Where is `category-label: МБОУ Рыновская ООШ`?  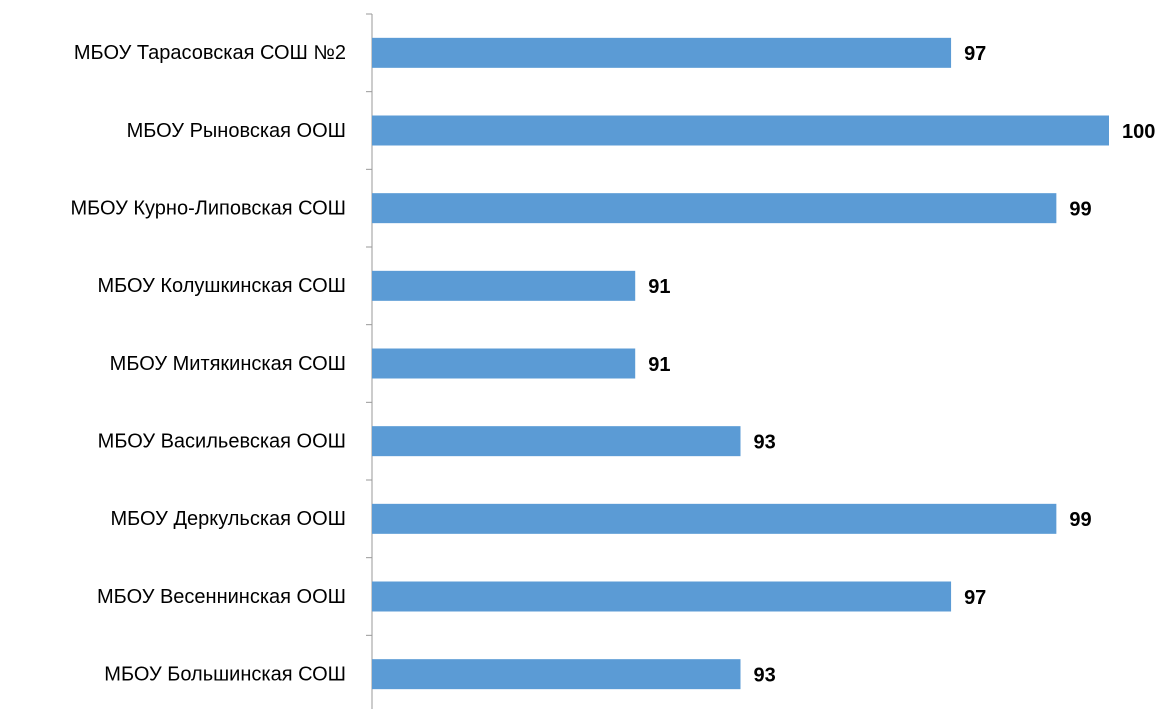 category-label: МБОУ Рыновская ООШ is located at coordinates (236, 131).